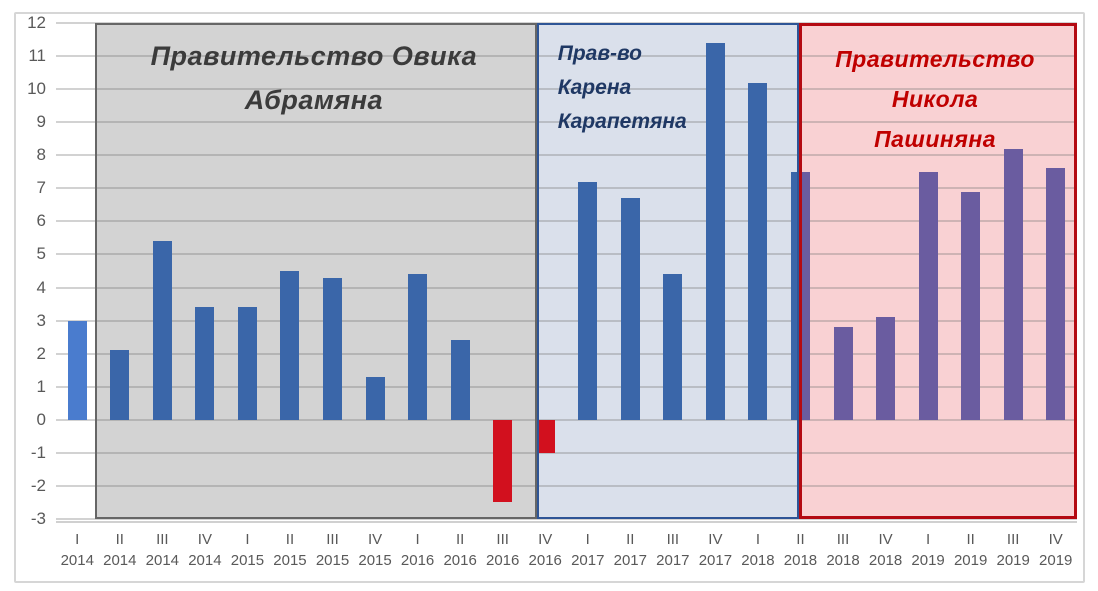 Image resolution: width=1098 pixels, height=591 pixels. What do you see at coordinates (38, 485) in the screenshot?
I see `y-axis-label--2: -2` at bounding box center [38, 485].